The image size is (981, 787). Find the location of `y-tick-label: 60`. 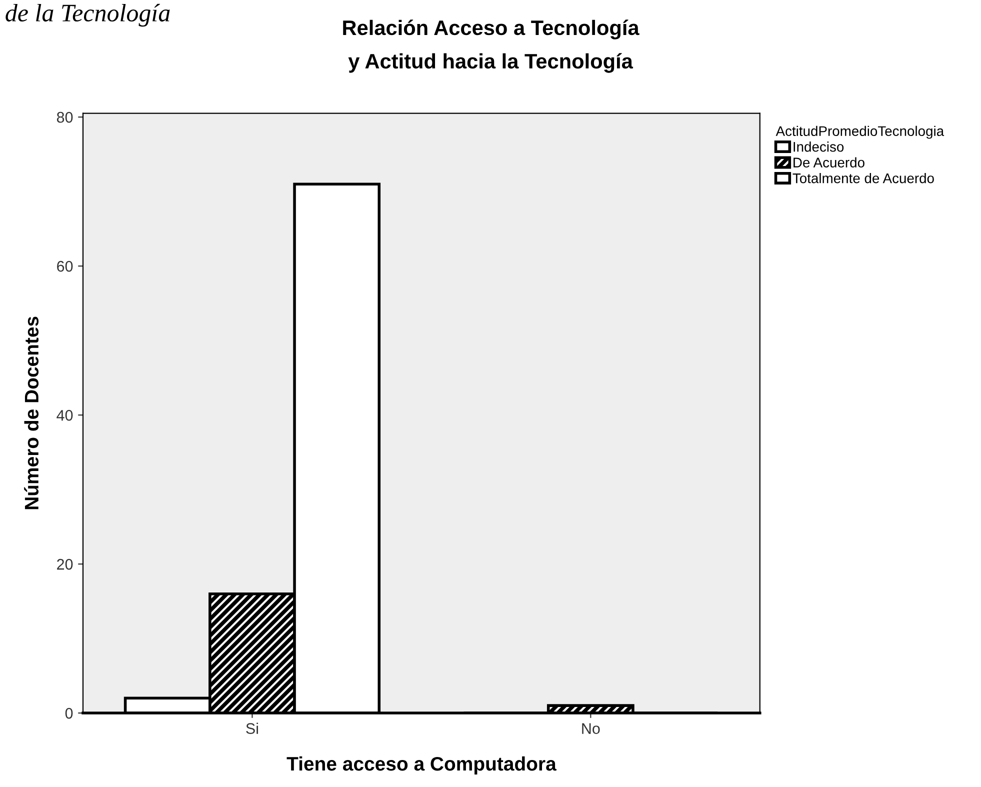

y-tick-label: 60 is located at coordinates (65, 266).